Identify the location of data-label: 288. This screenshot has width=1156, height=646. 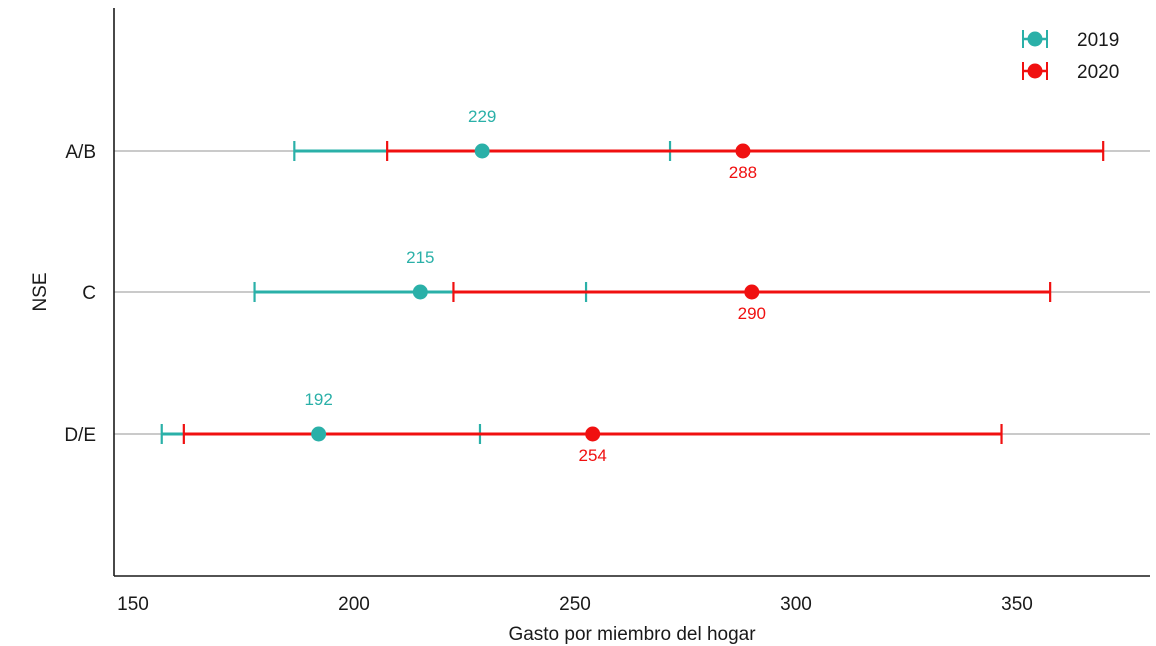
(743, 172).